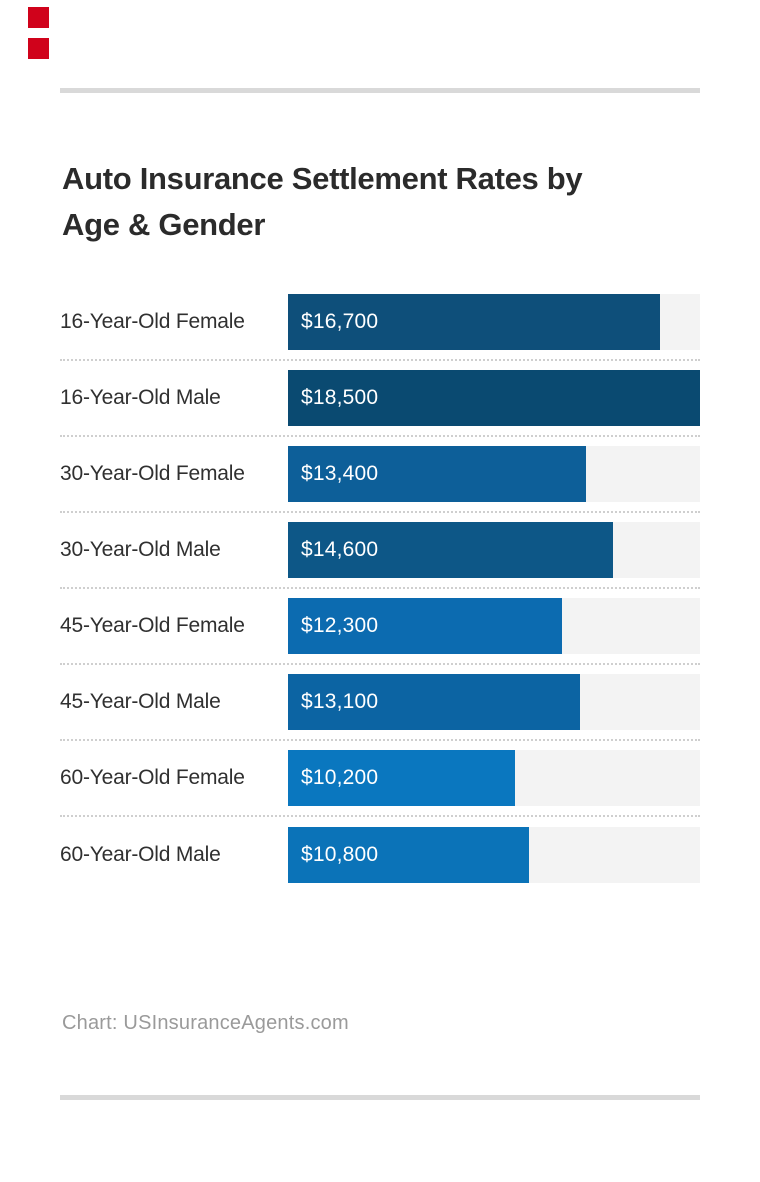  I want to click on bar: $10,800, so click(408, 855).